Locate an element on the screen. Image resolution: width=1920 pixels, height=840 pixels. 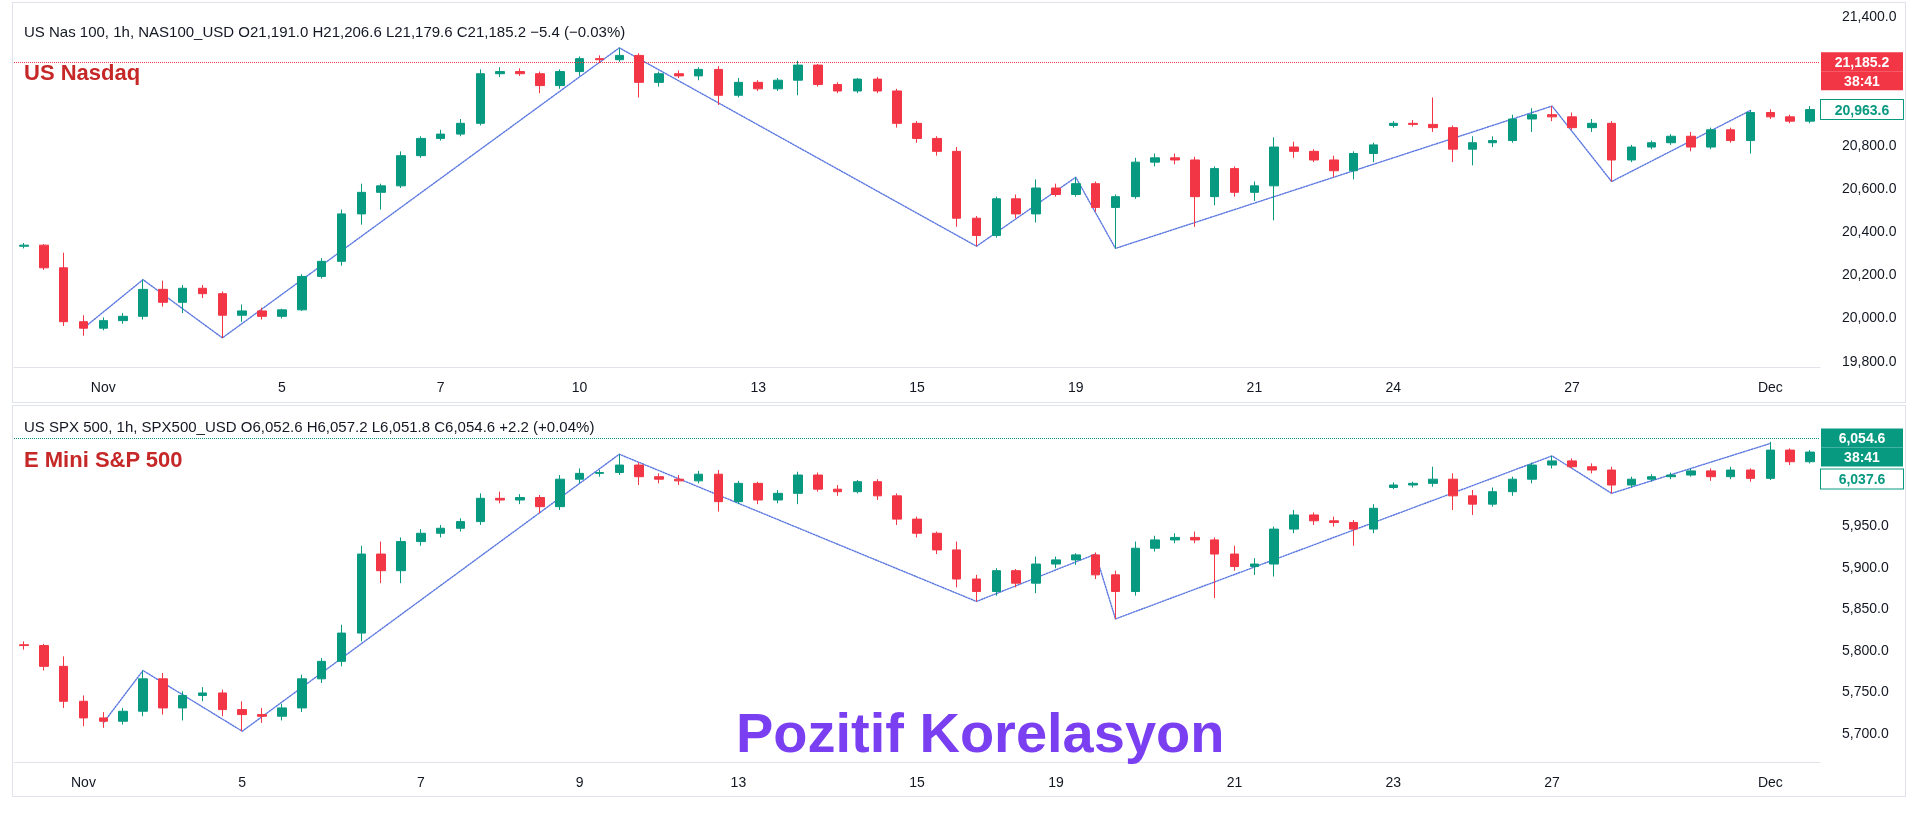
y-tick-label: 21,400.0 is located at coordinates (1869, 15).